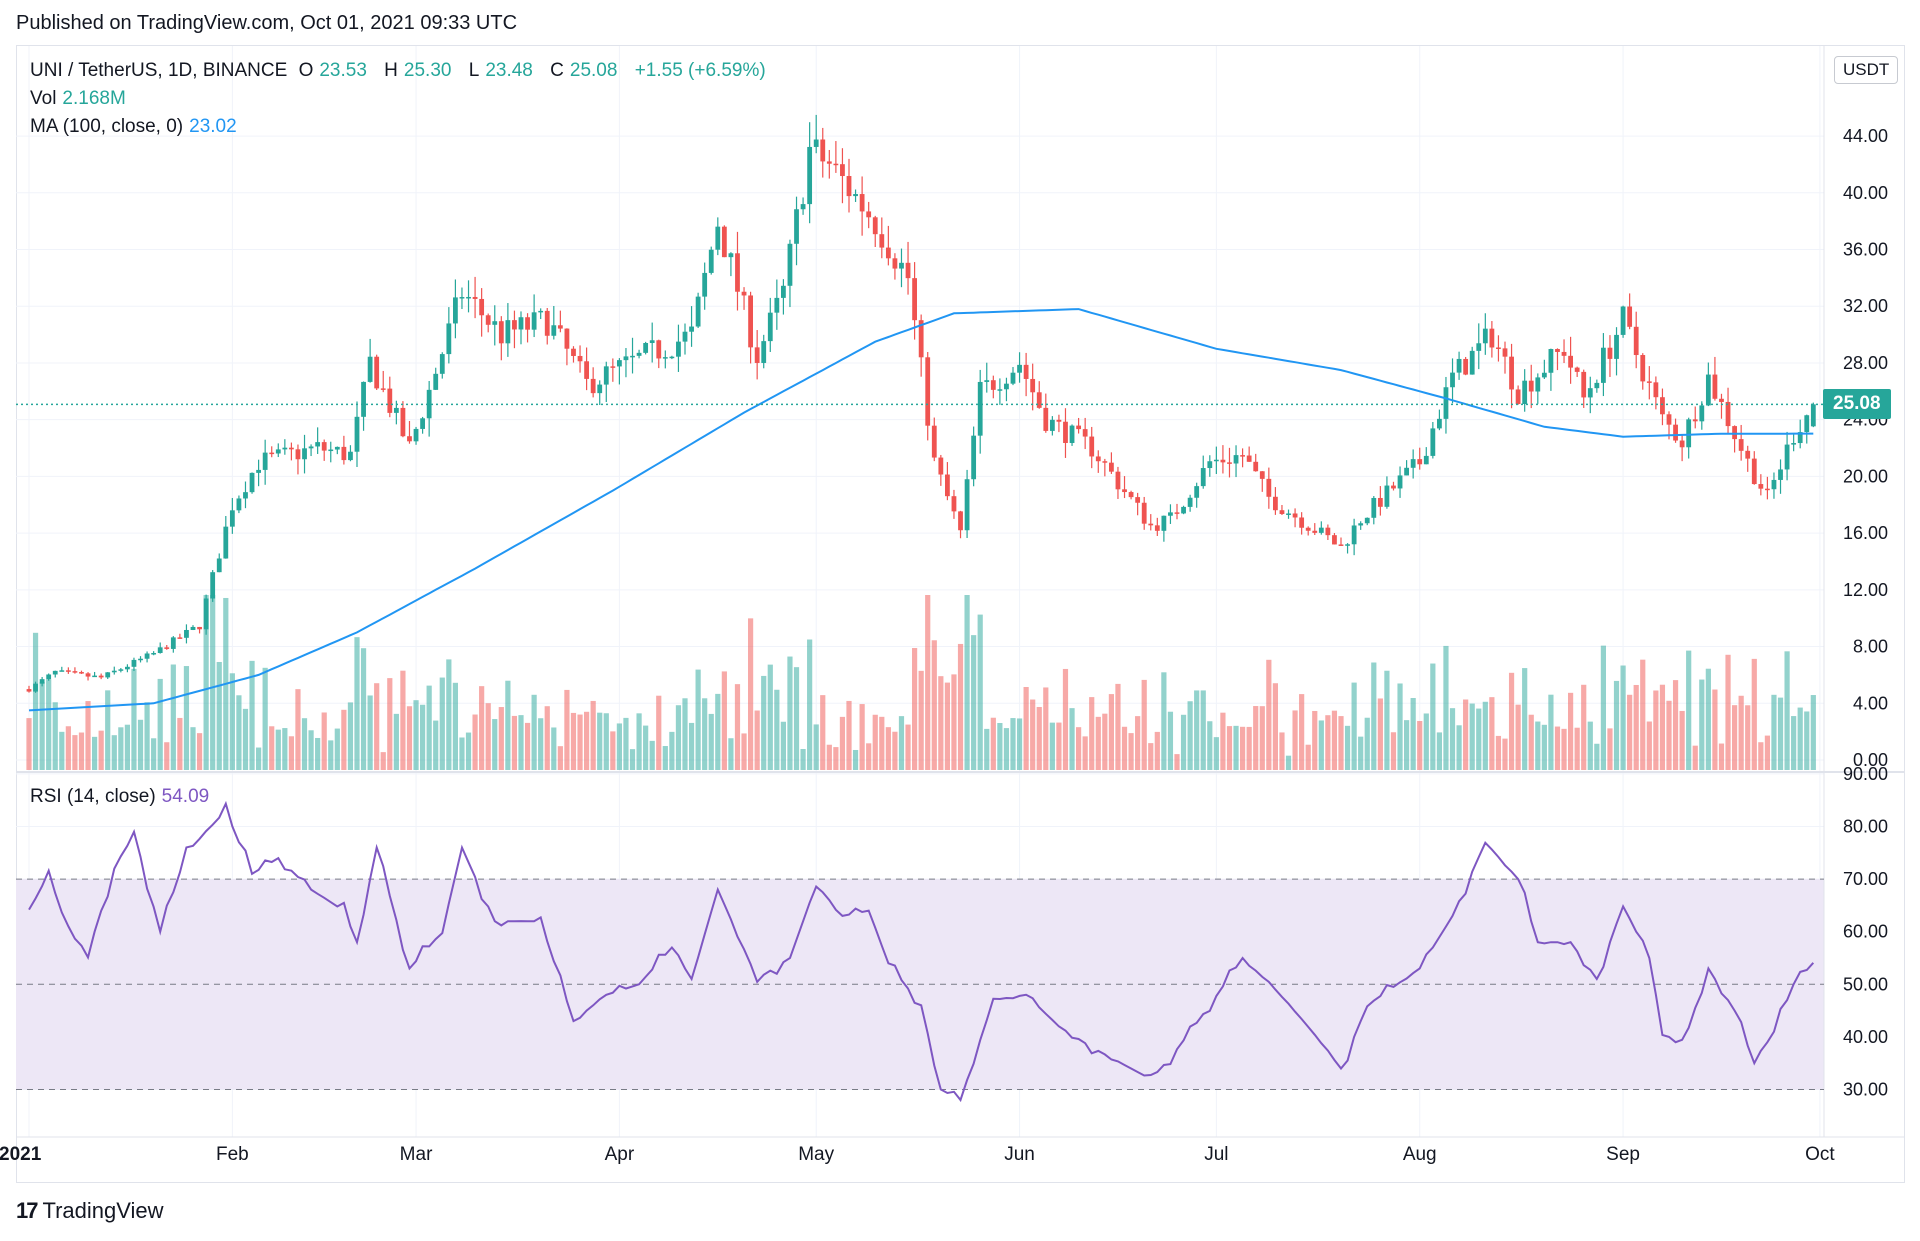 This screenshot has width=1920, height=1241. What do you see at coordinates (107, 126) in the screenshot?
I see `ma-label: MA (100, close, 0)` at bounding box center [107, 126].